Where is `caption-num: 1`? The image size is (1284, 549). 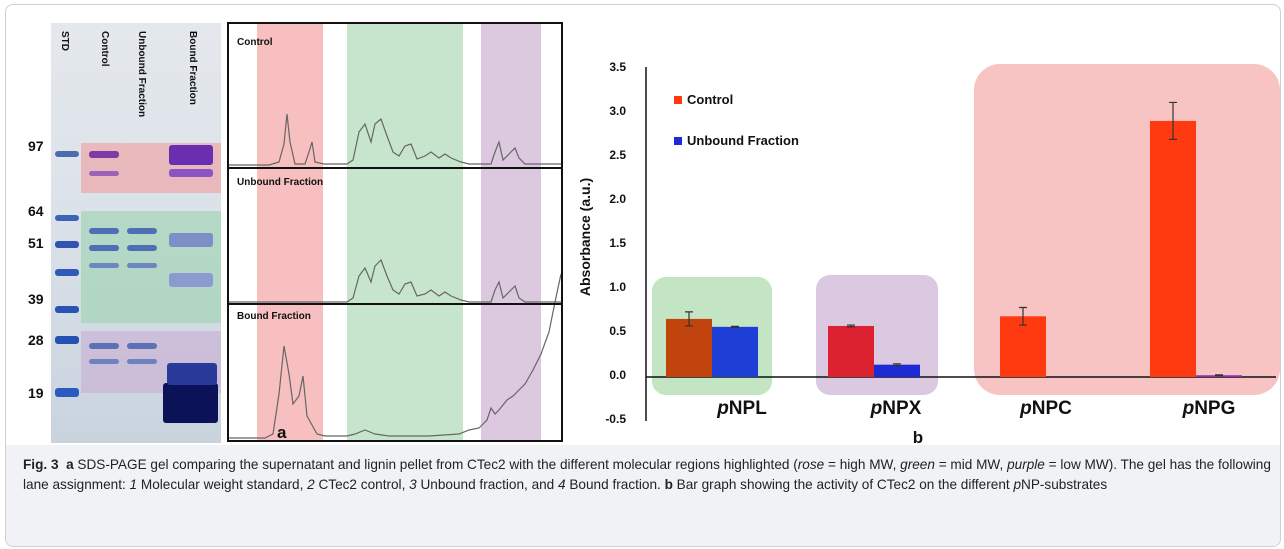
caption-num: 1 is located at coordinates (133, 484).